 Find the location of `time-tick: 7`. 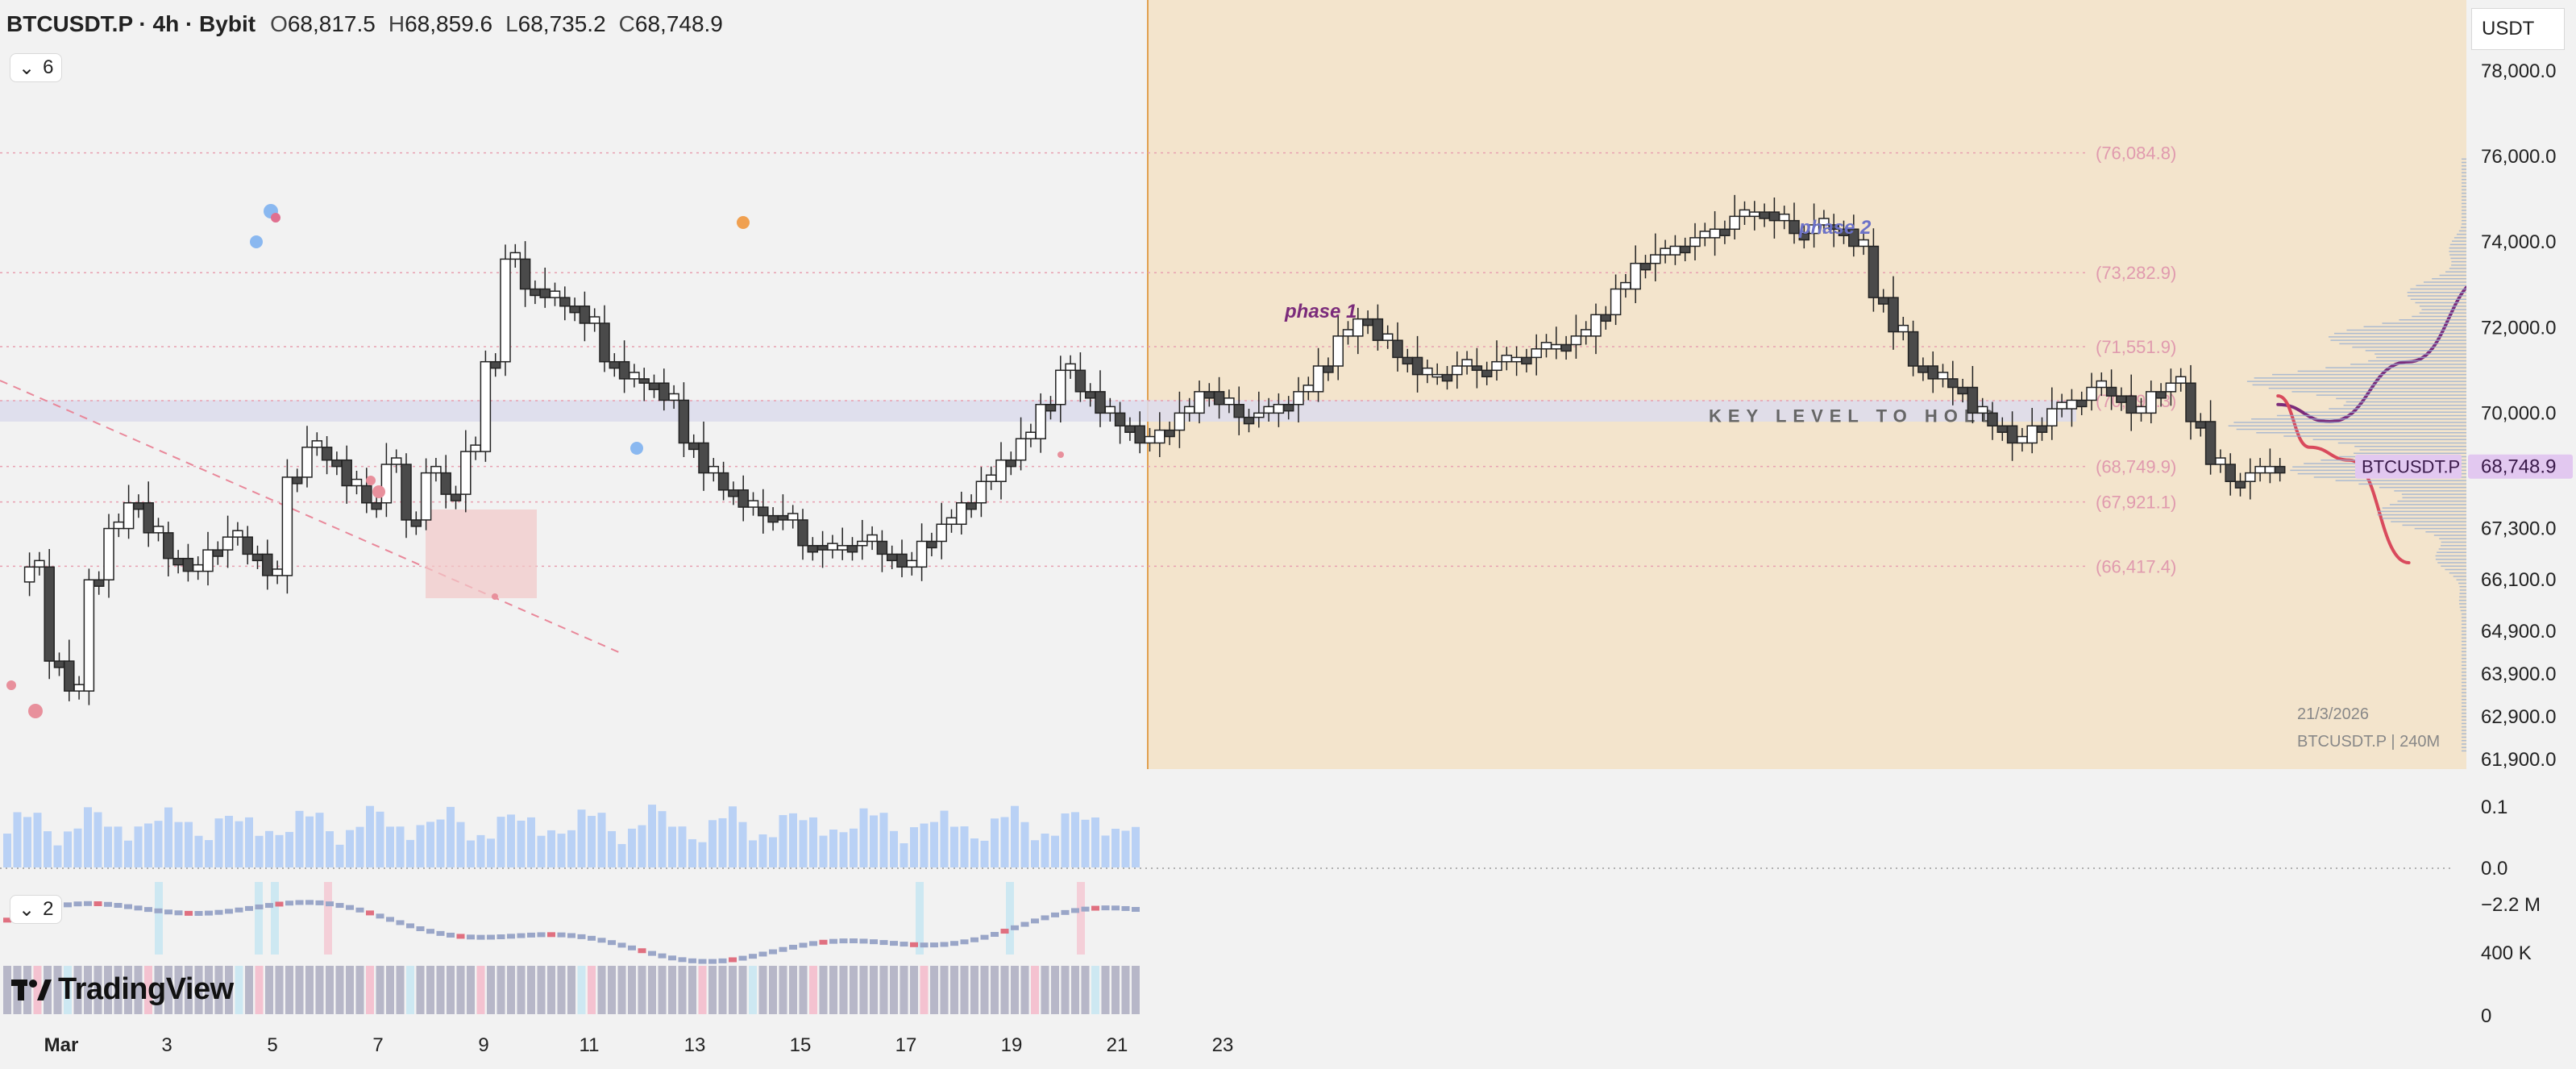

time-tick: 7 is located at coordinates (377, 1045).